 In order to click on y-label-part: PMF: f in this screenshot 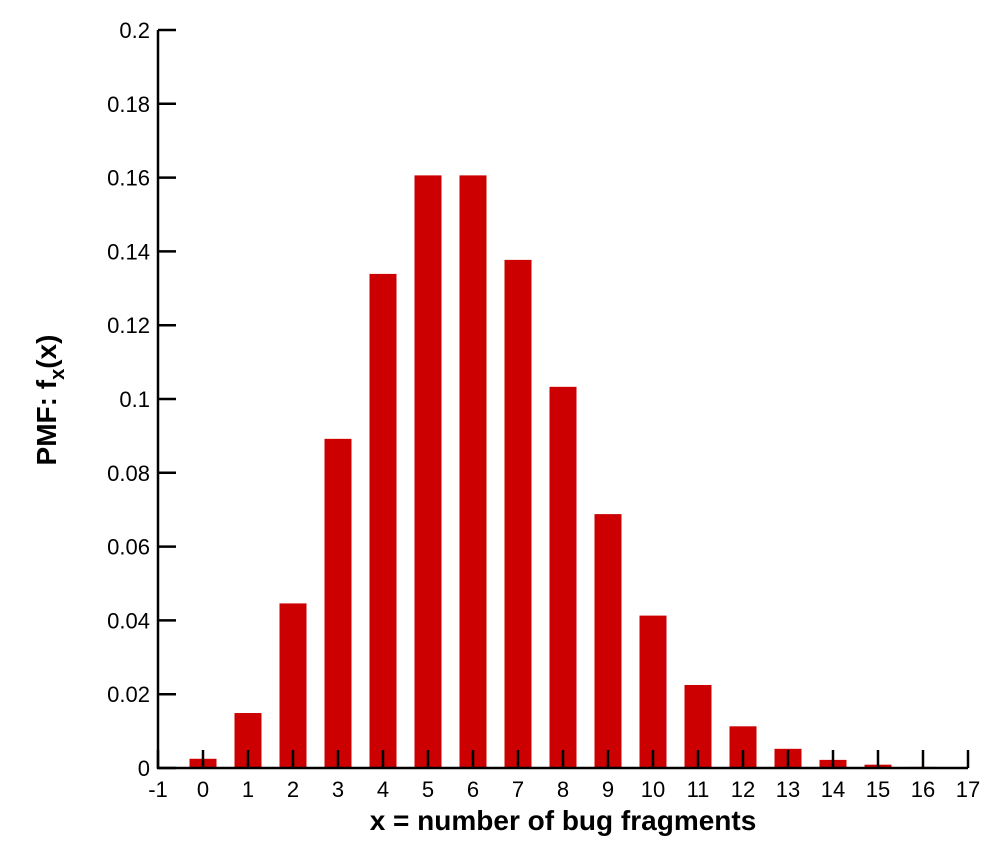, I will do `click(46, 422)`.